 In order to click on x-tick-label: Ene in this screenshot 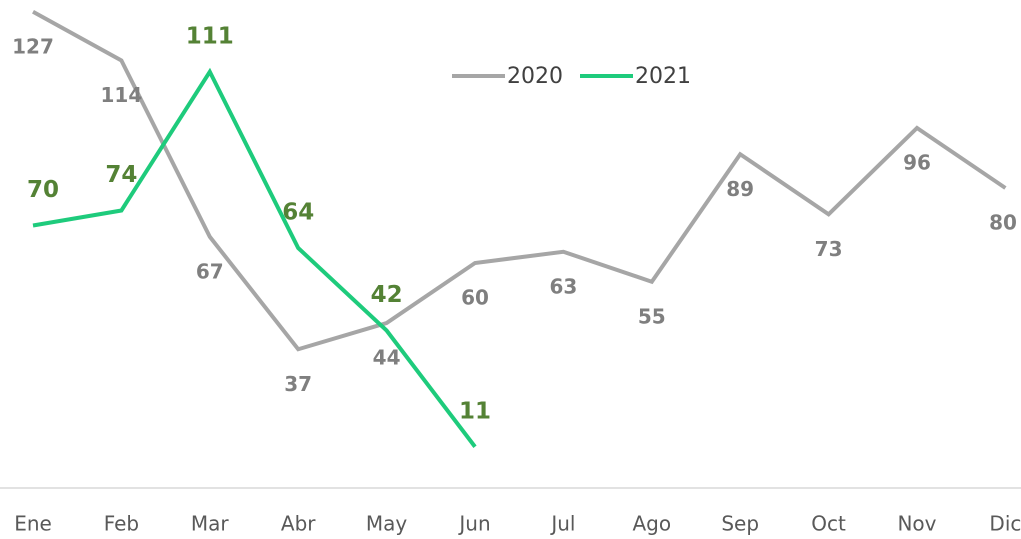, I will do `click(33, 524)`.